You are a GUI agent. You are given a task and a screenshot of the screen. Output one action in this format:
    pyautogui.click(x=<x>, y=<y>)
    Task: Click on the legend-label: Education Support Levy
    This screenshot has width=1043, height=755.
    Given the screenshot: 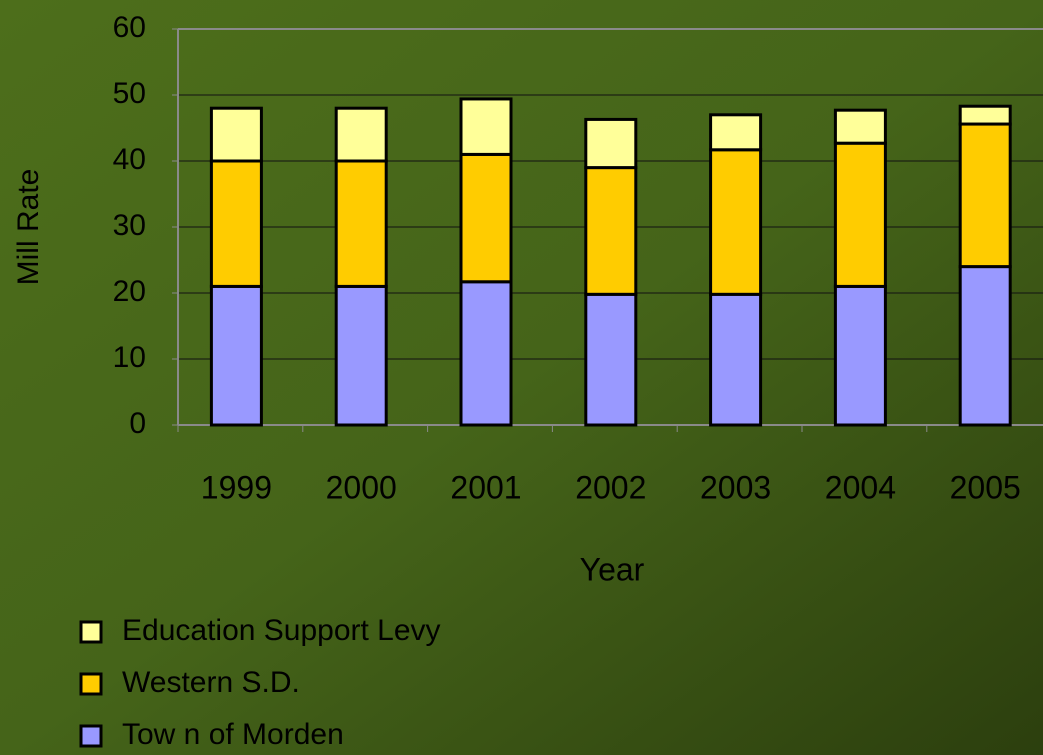 What is the action you would take?
    pyautogui.click(x=281, y=630)
    